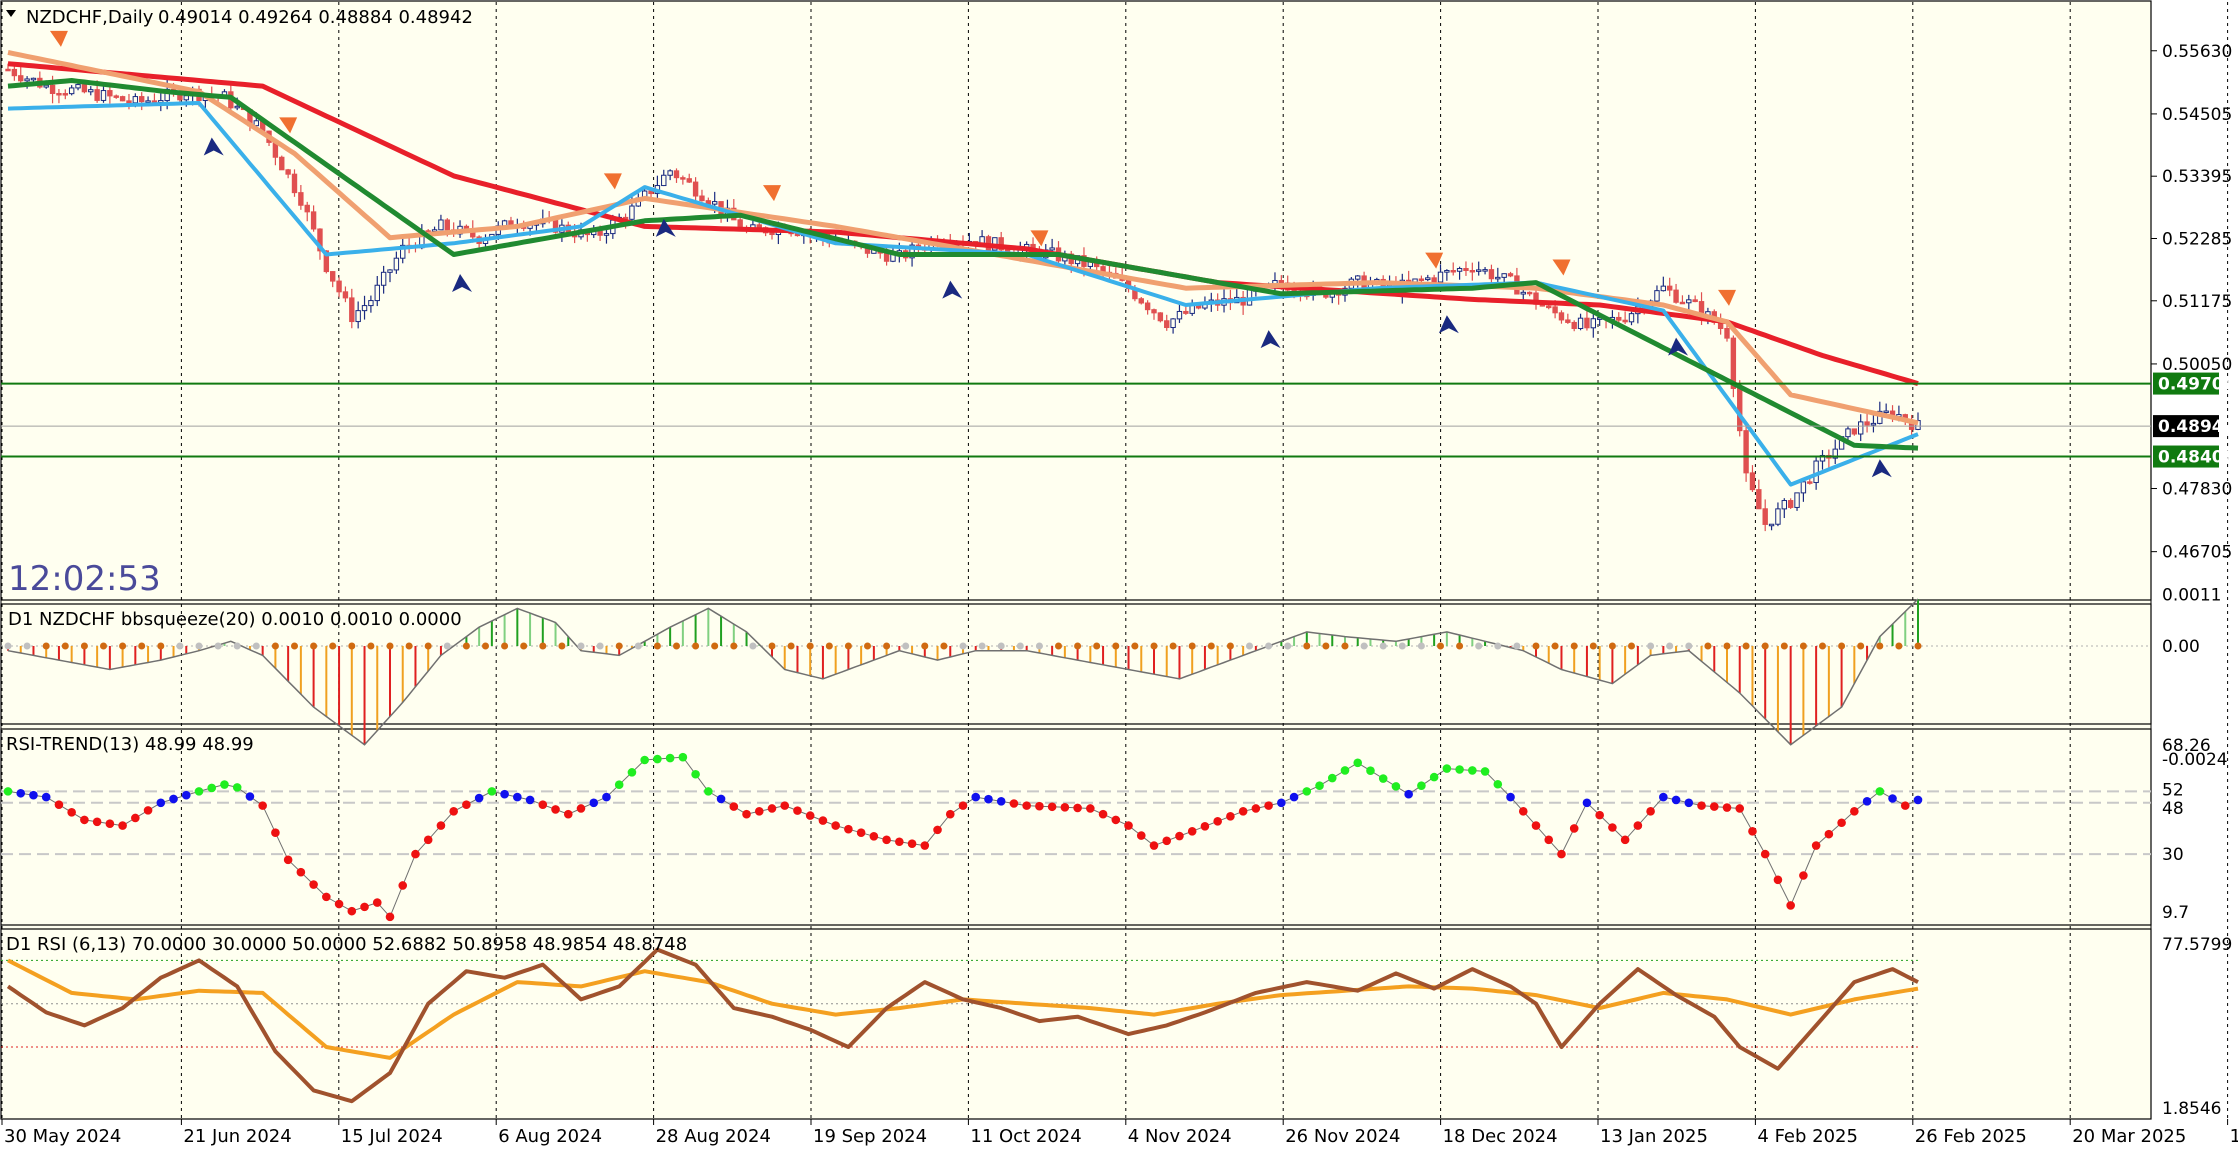 The width and height of the screenshot is (2238, 1150). What do you see at coordinates (2197, 385) in the screenshot?
I see `level-tag-label: 0.49700` at bounding box center [2197, 385].